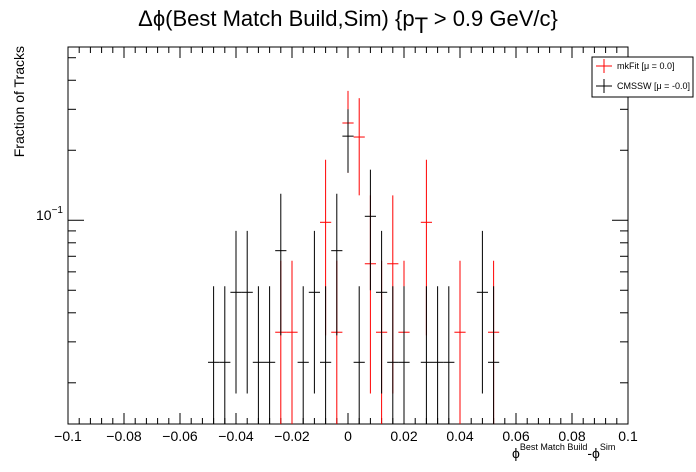 The height and width of the screenshot is (472, 696). What do you see at coordinates (554, 447) in the screenshot?
I see `x-label-sup1: Best Match Build` at bounding box center [554, 447].